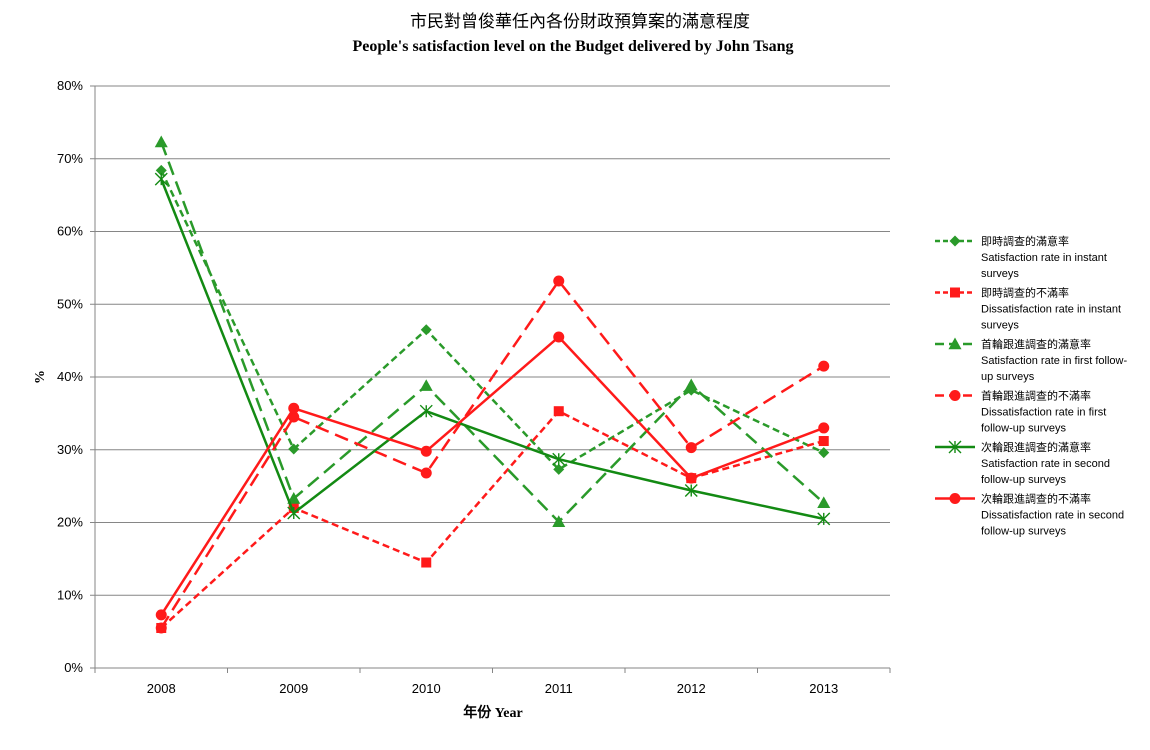  Describe the element at coordinates (1054, 361) in the screenshot. I see `legend-label-en: Satisfaction rate in first follow-` at that location.